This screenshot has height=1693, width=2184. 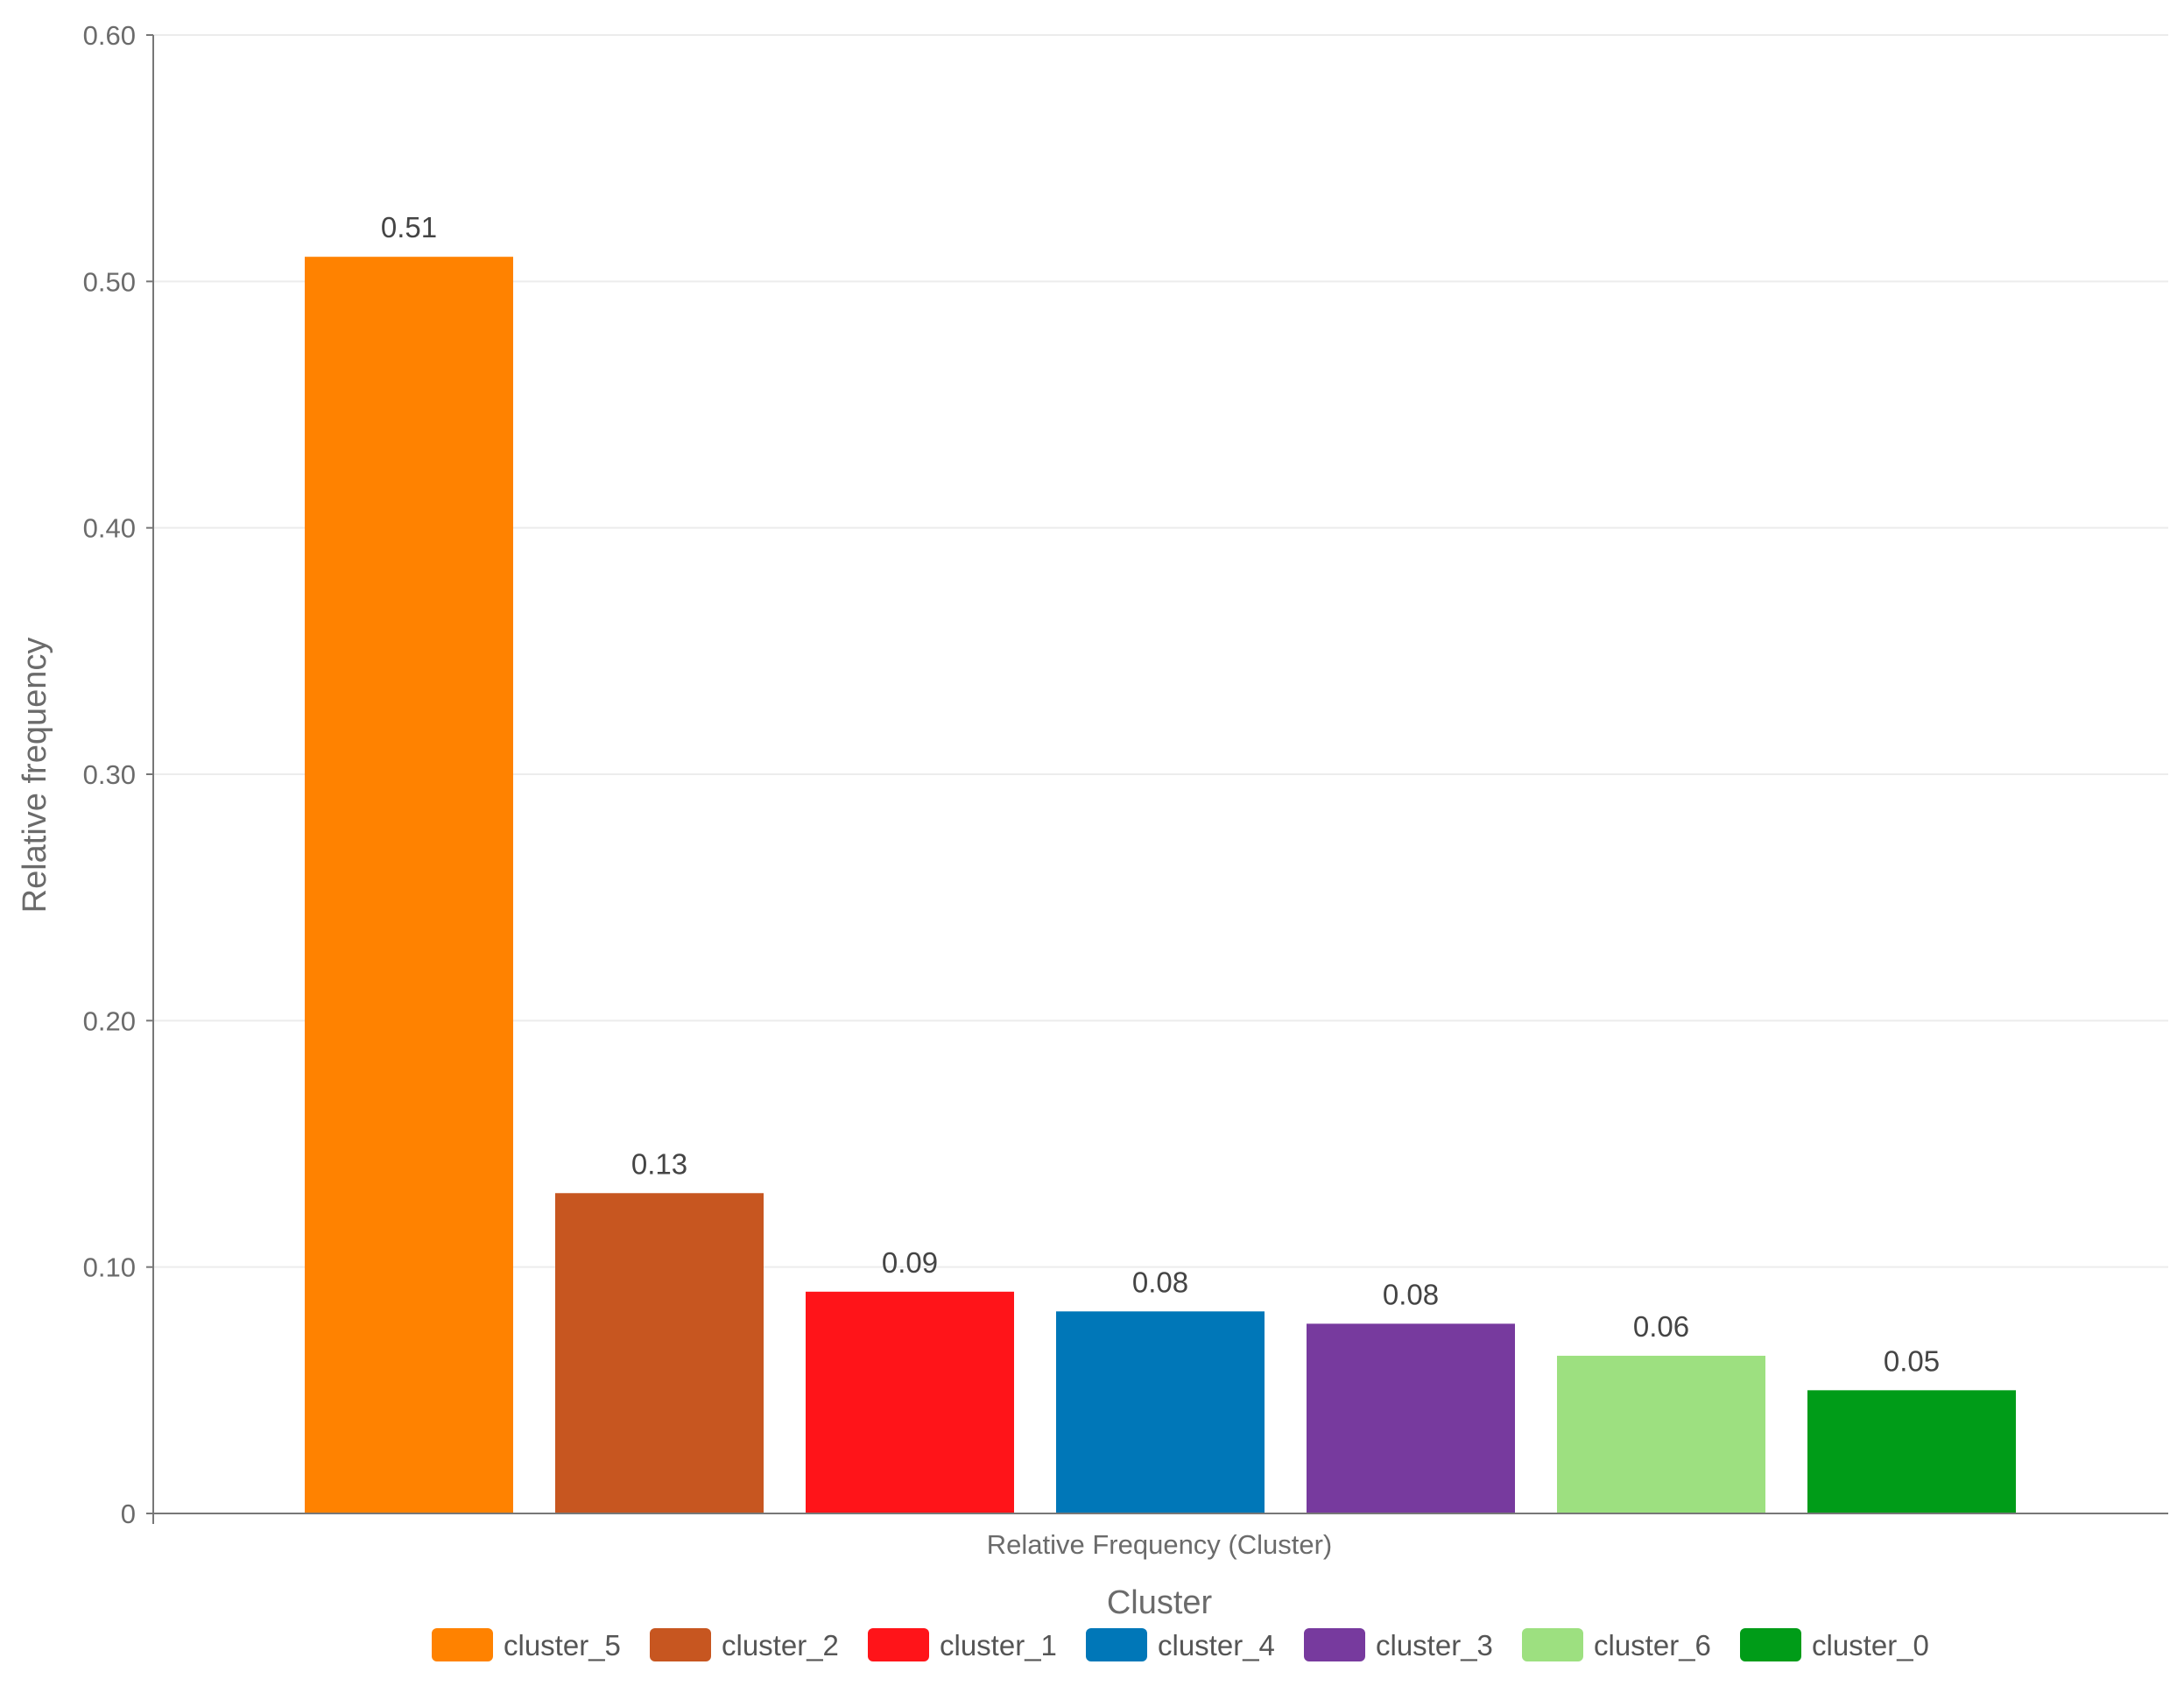 I want to click on x-axis-title: Relative Frequency (Cluster), so click(x=1160, y=1544).